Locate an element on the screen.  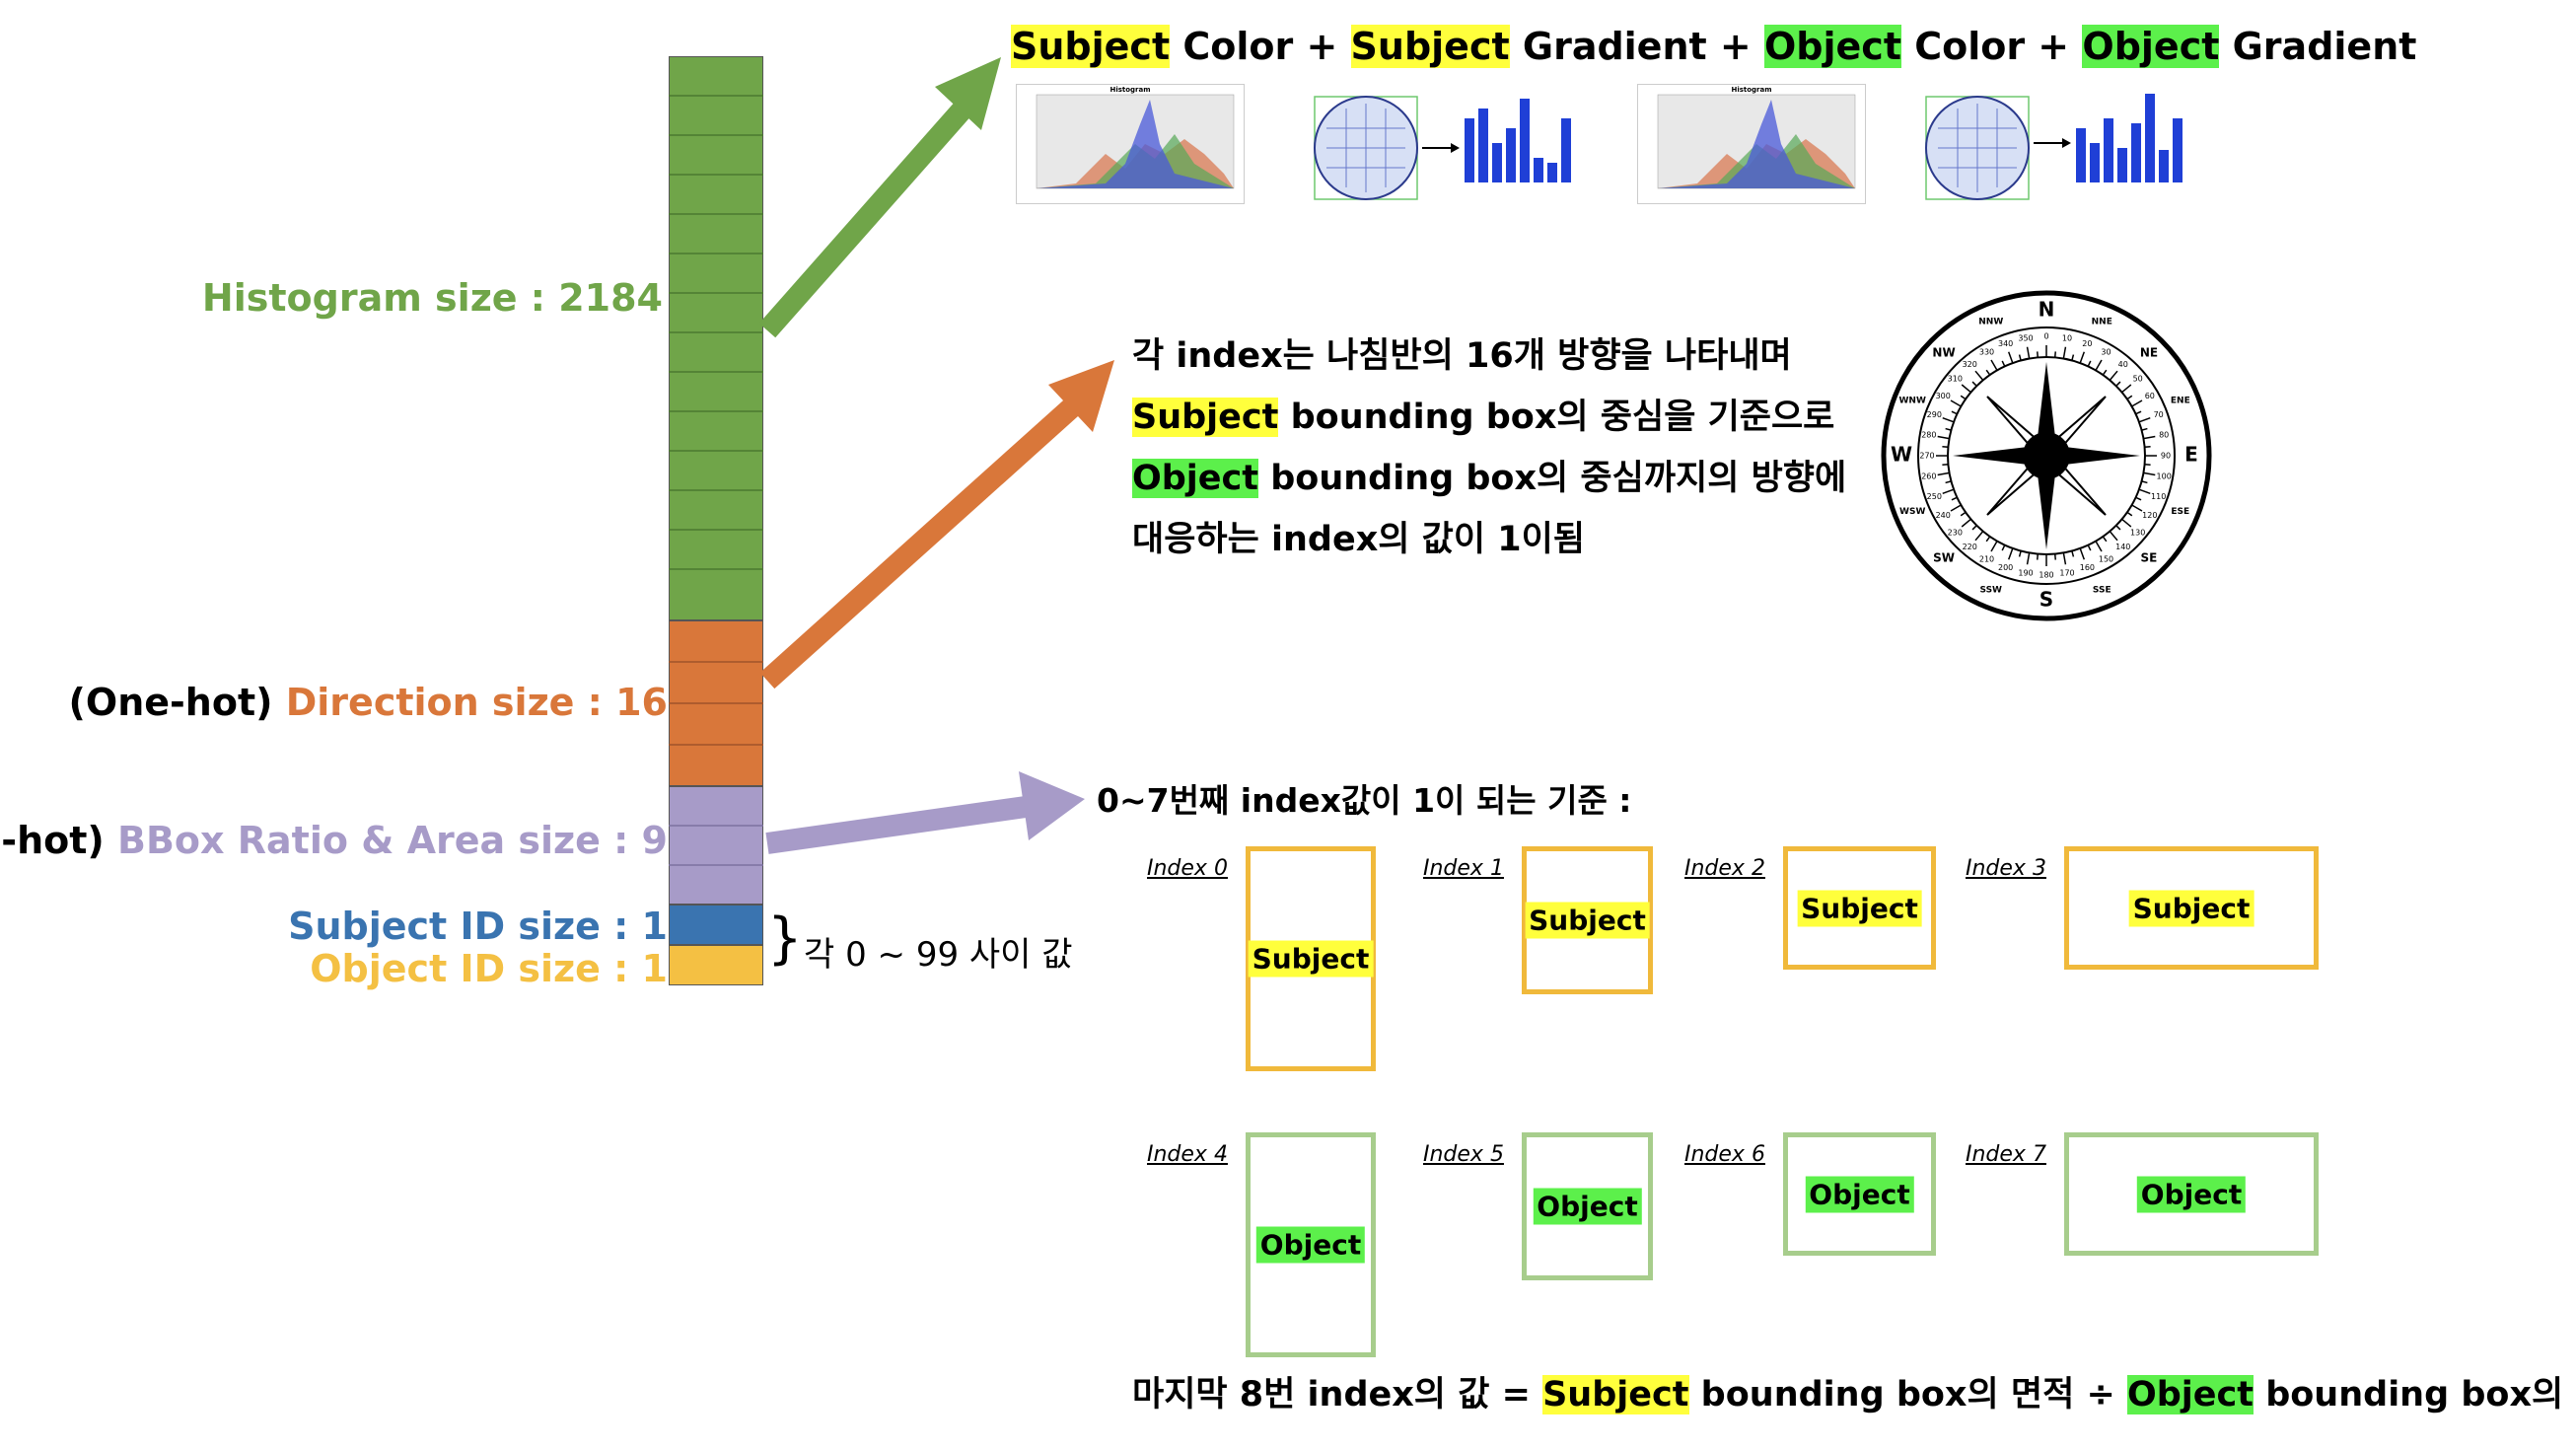
compass-degree-label: 140 is located at coordinates (2123, 547).